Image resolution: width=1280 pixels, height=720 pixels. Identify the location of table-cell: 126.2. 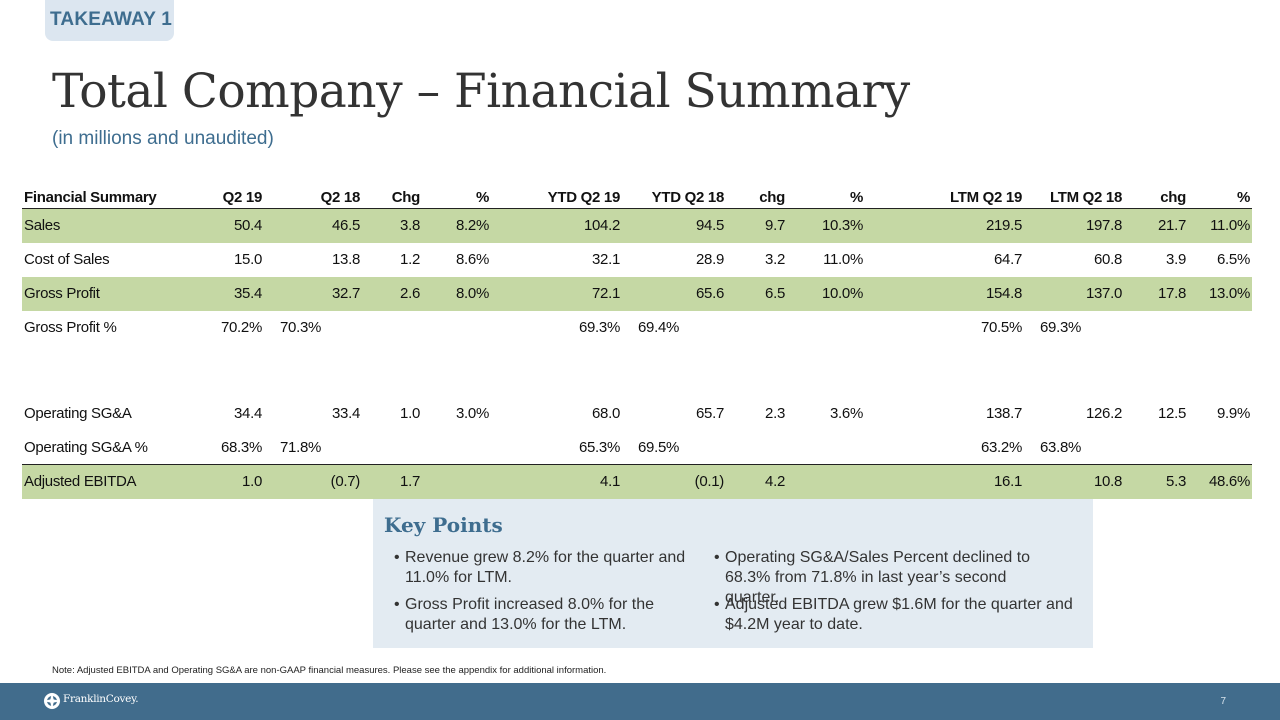
(1103, 413).